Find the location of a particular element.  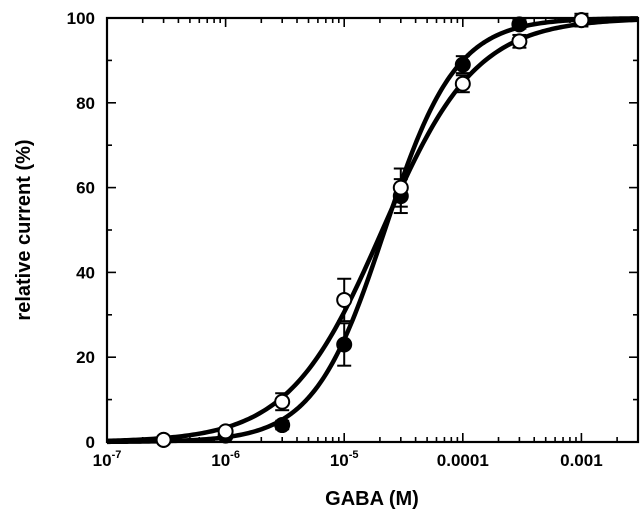

y-tick-label: 80 is located at coordinates (85, 103).